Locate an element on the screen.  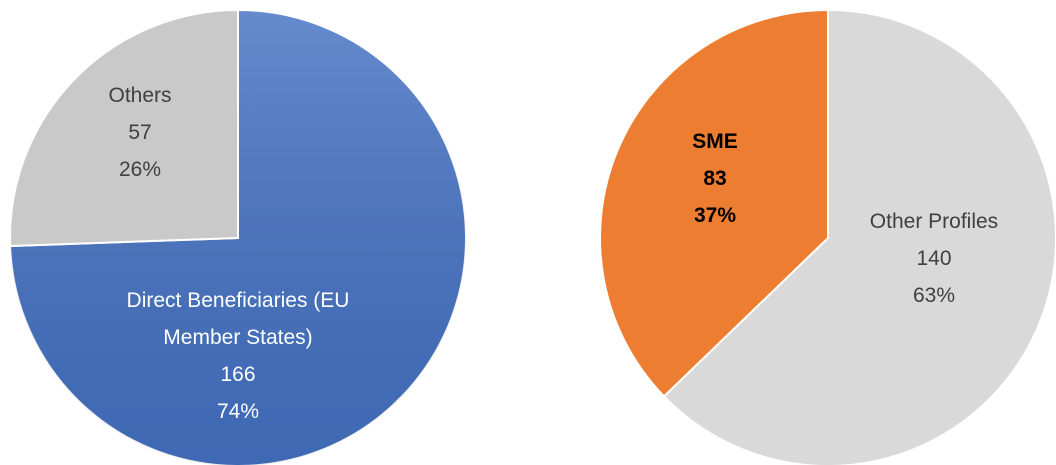
slice-label: SME 83 37% is located at coordinates (715, 178).